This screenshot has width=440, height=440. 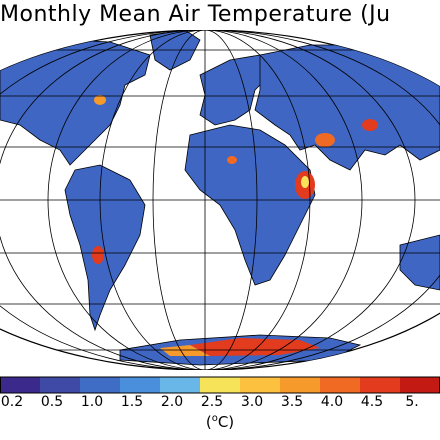 I want to click on landmass-north-america, so click(x=75, y=102).